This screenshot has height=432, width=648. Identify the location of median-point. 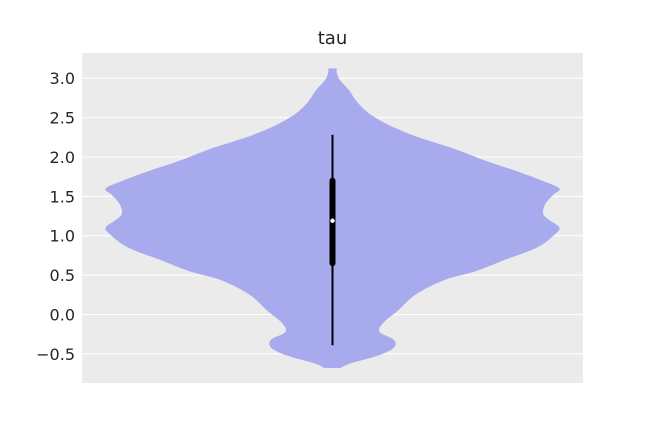
(332, 220).